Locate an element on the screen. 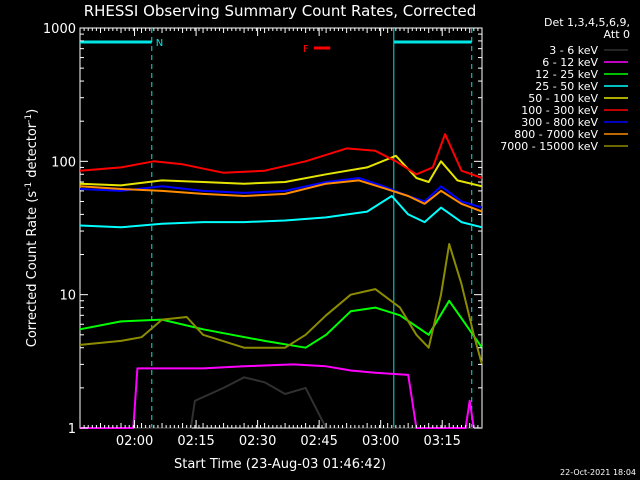 This screenshot has height=480, width=640. legend-label: 50 - 100 keV is located at coordinates (563, 98).